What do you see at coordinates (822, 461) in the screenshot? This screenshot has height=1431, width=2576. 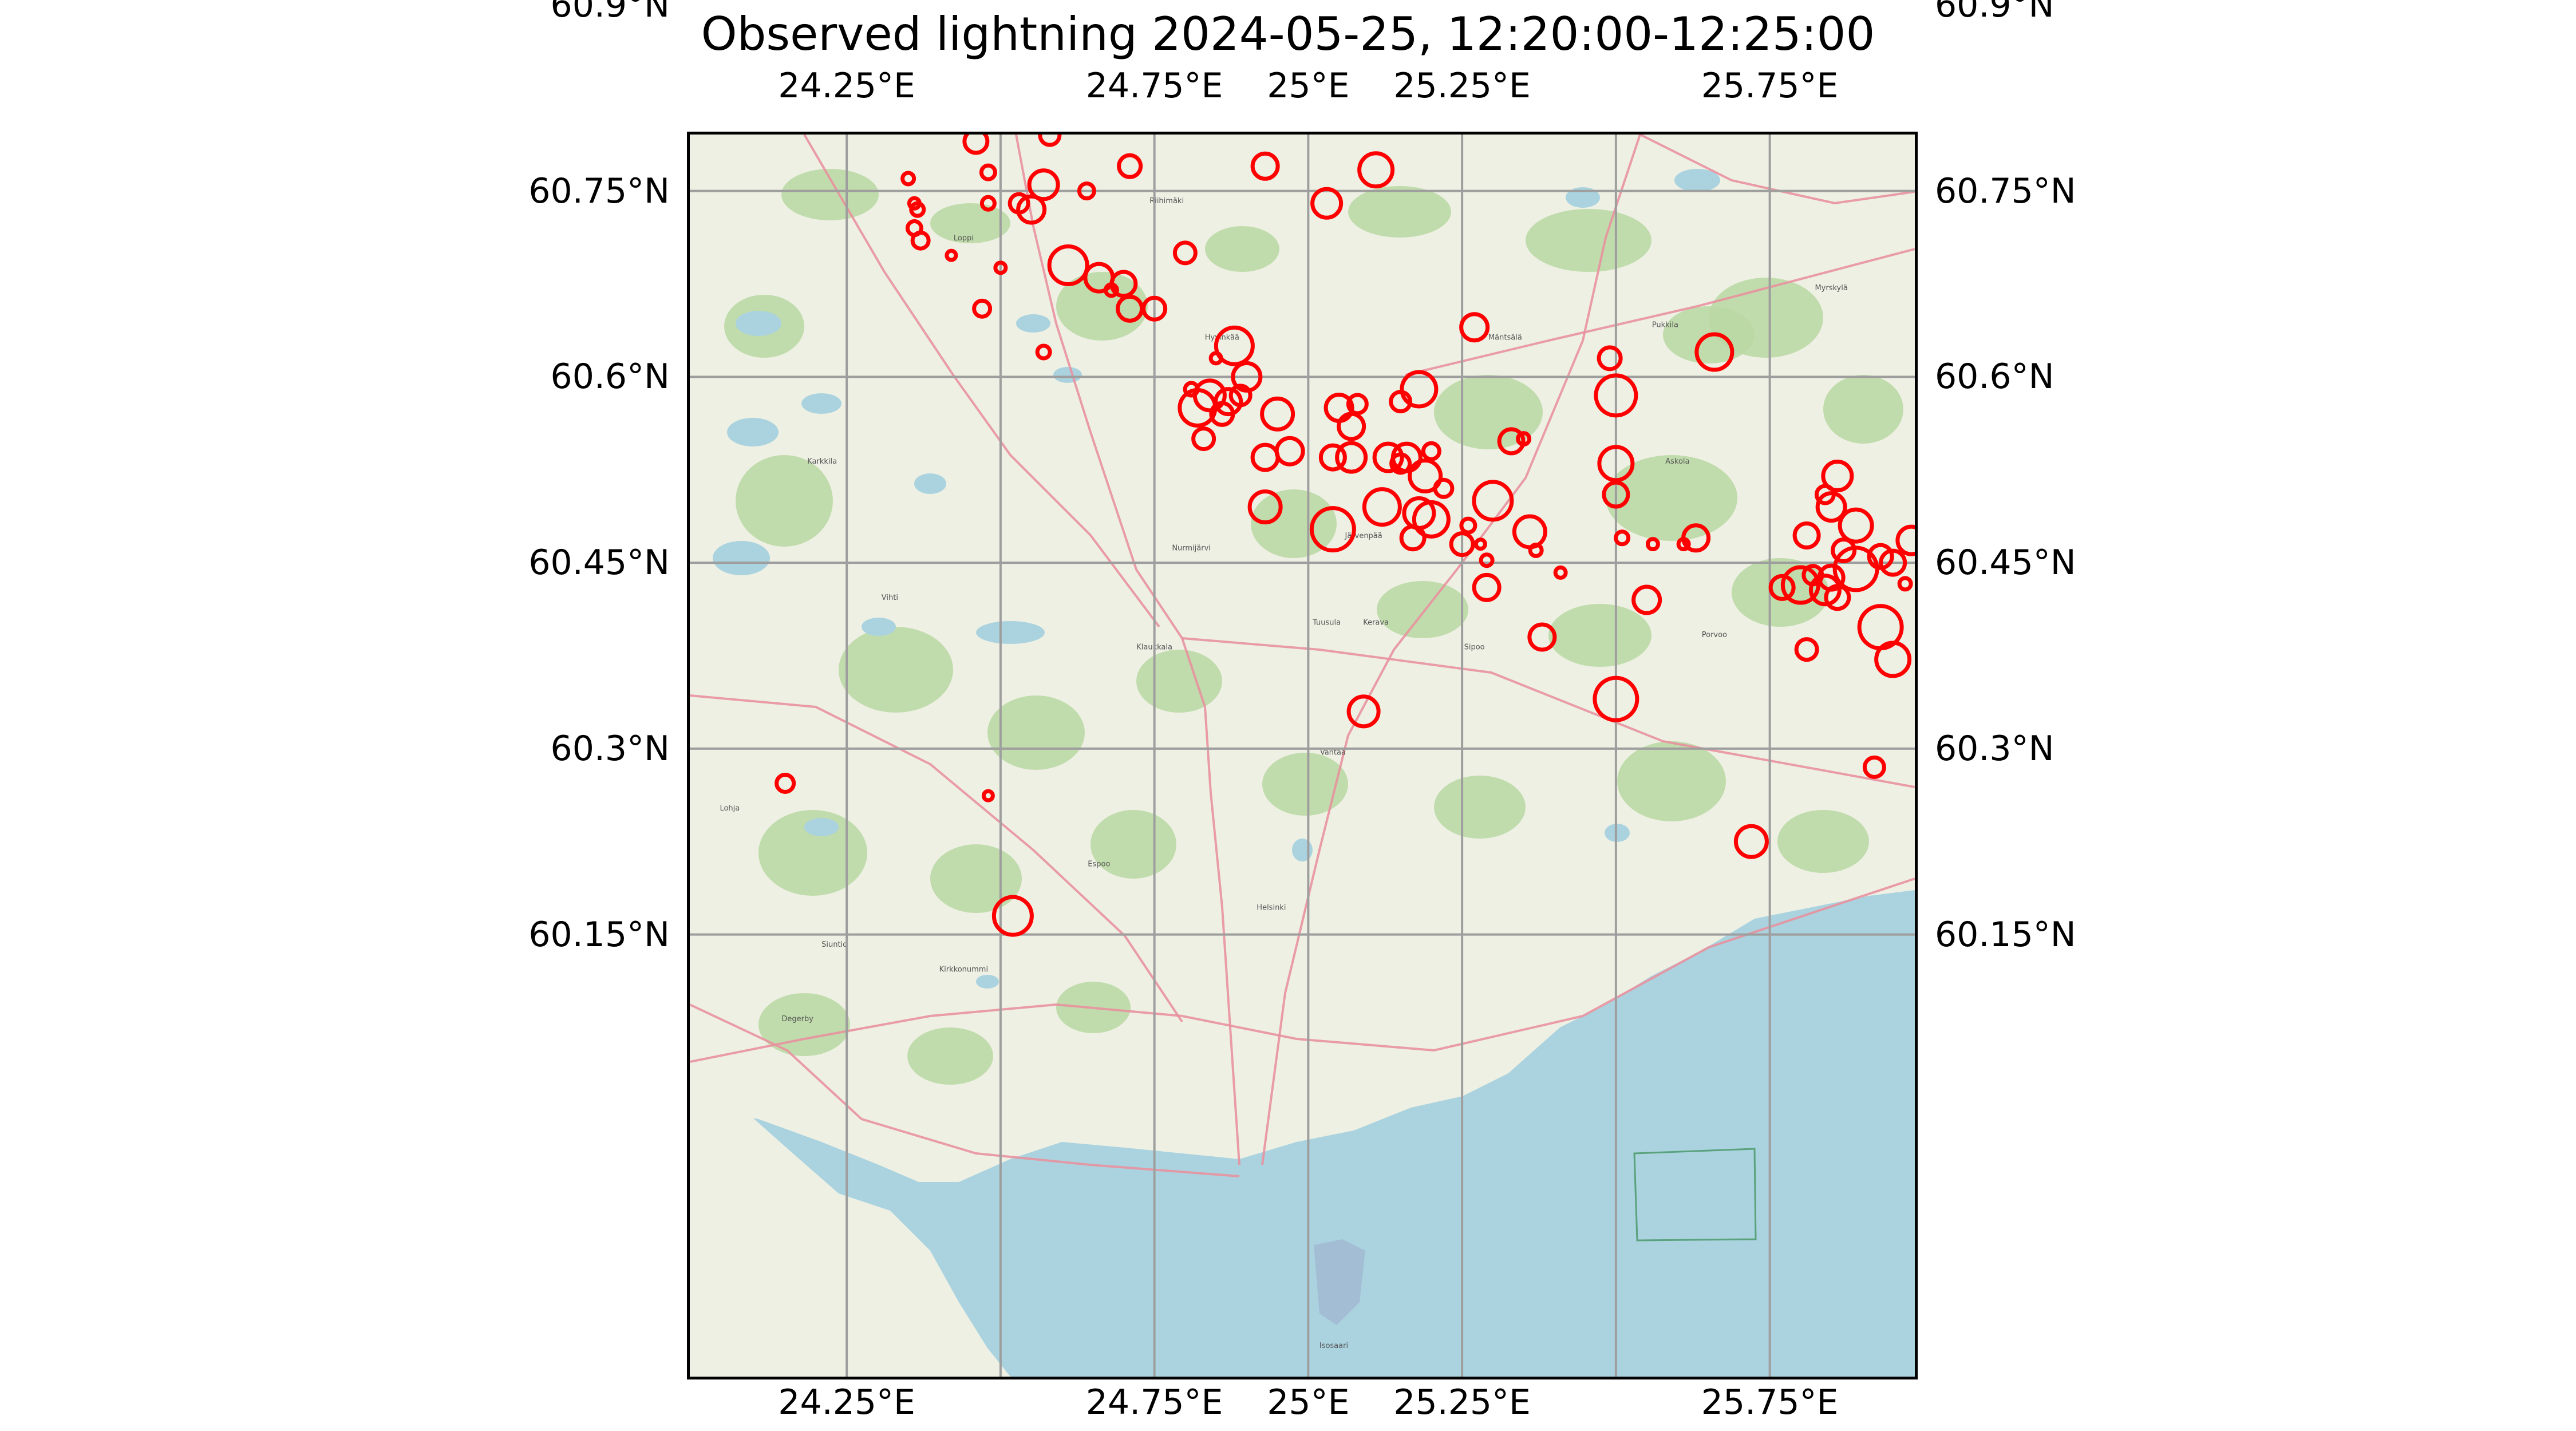 I see `town-label: Karkkila` at bounding box center [822, 461].